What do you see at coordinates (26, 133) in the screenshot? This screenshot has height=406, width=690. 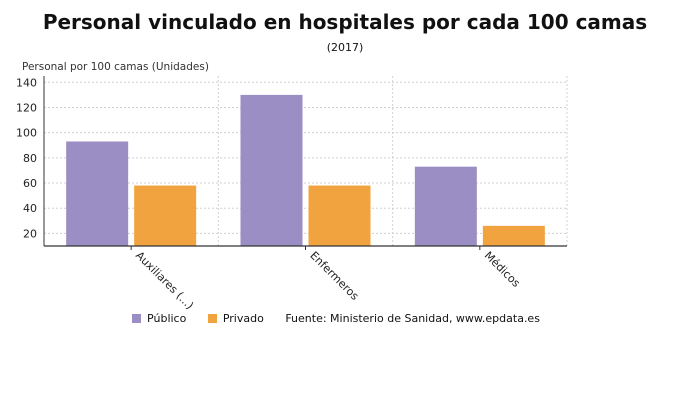 I see `y-tick-label: 100` at bounding box center [26, 133].